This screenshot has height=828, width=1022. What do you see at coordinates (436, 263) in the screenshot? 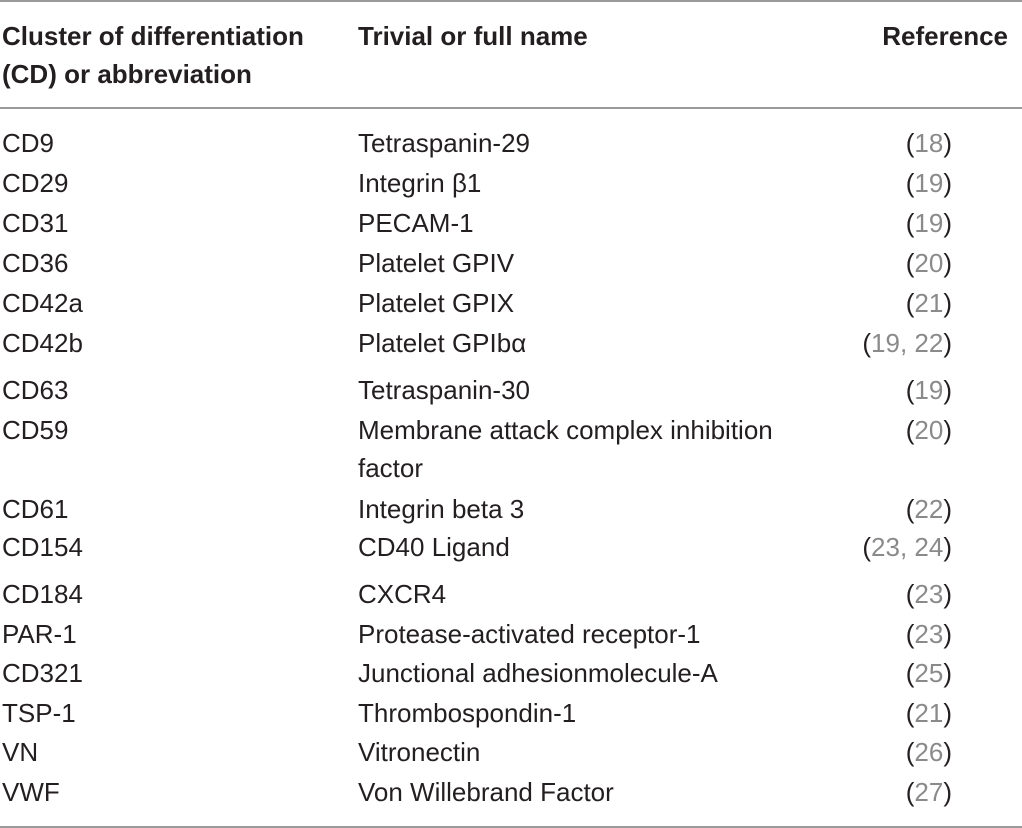
I see `name-cell: Platelet GPIV` at bounding box center [436, 263].